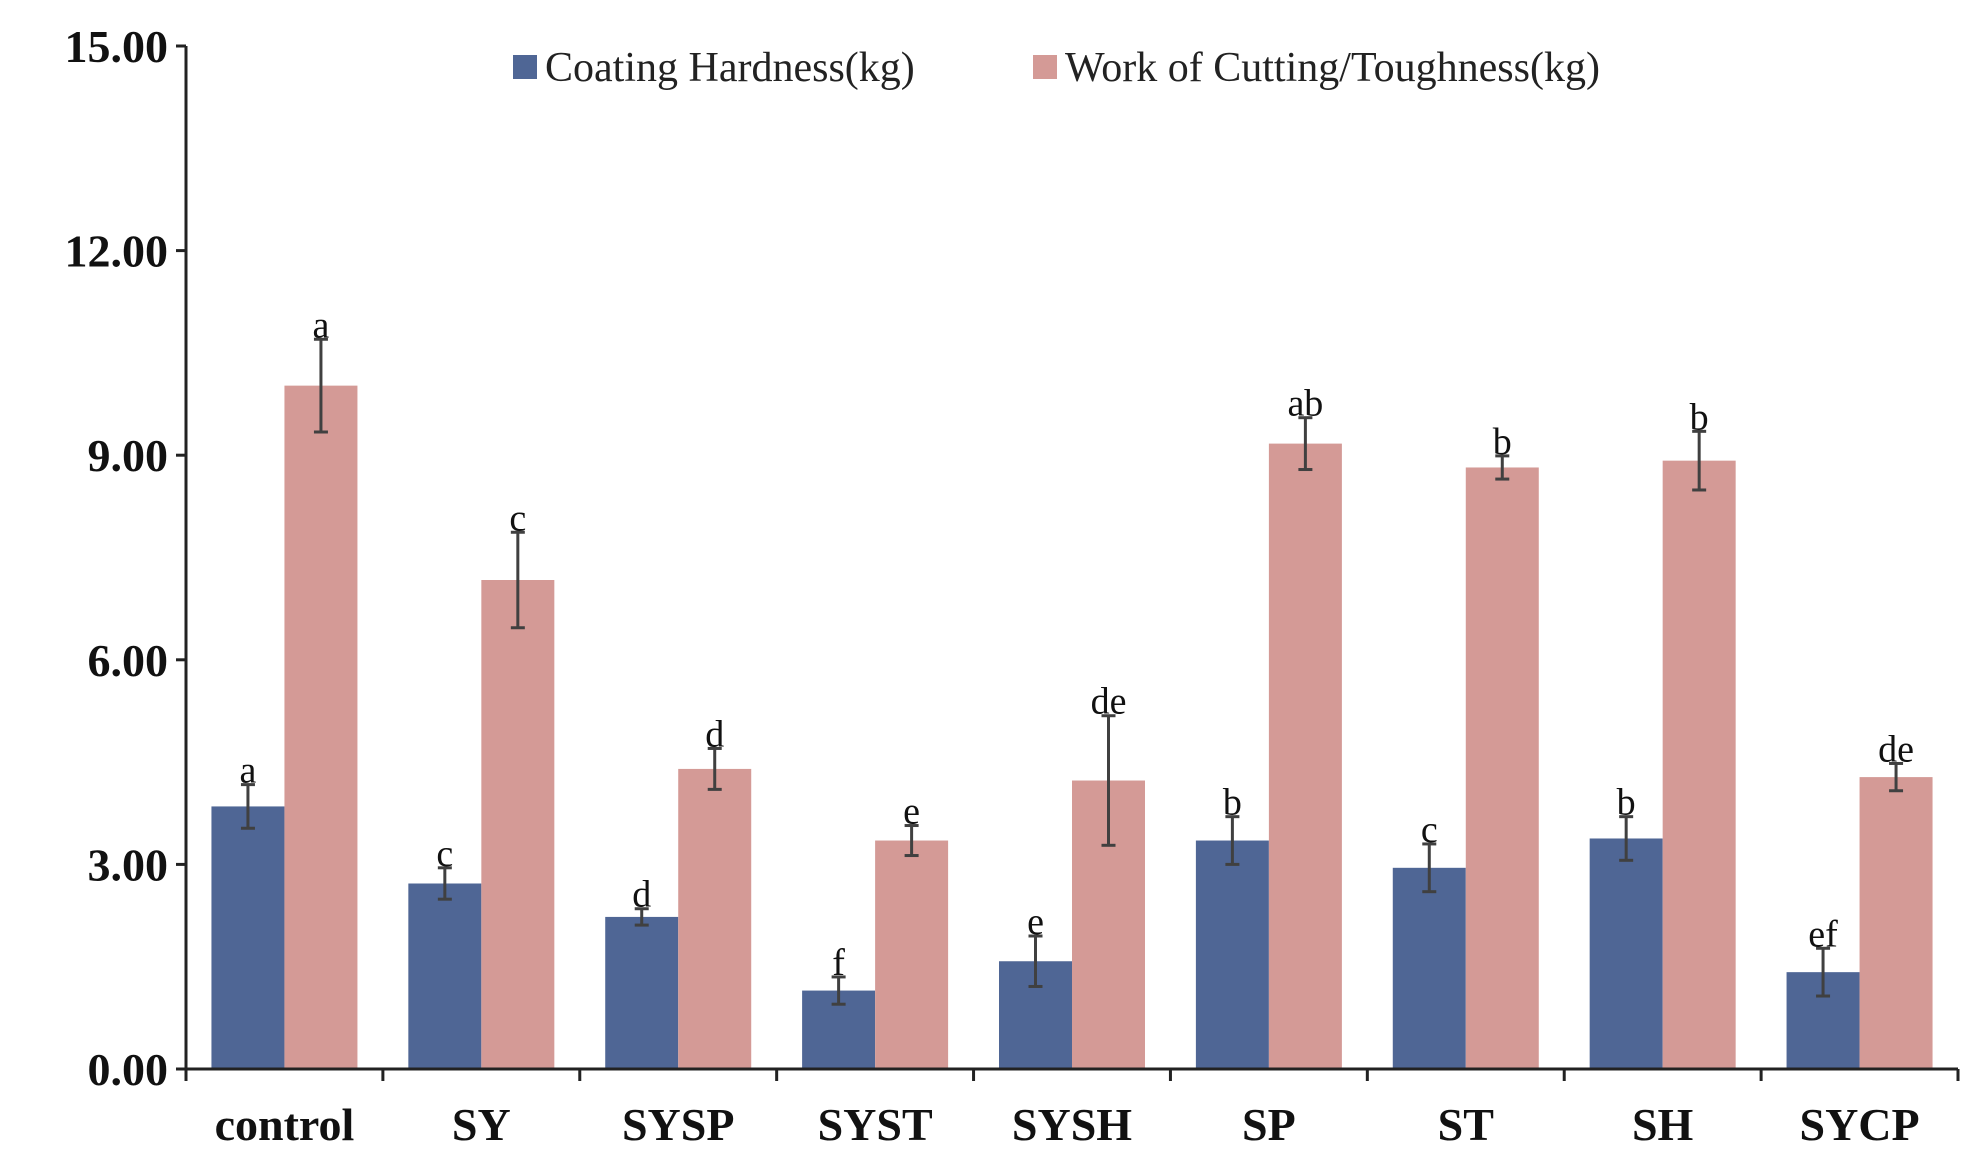  What do you see at coordinates (481, 1124) in the screenshot?
I see `x-tick-label: SY` at bounding box center [481, 1124].